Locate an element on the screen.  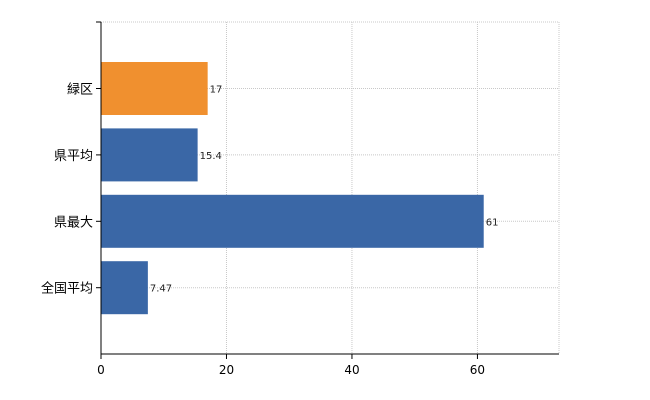
category-label: 県平均 is located at coordinates (73, 156).